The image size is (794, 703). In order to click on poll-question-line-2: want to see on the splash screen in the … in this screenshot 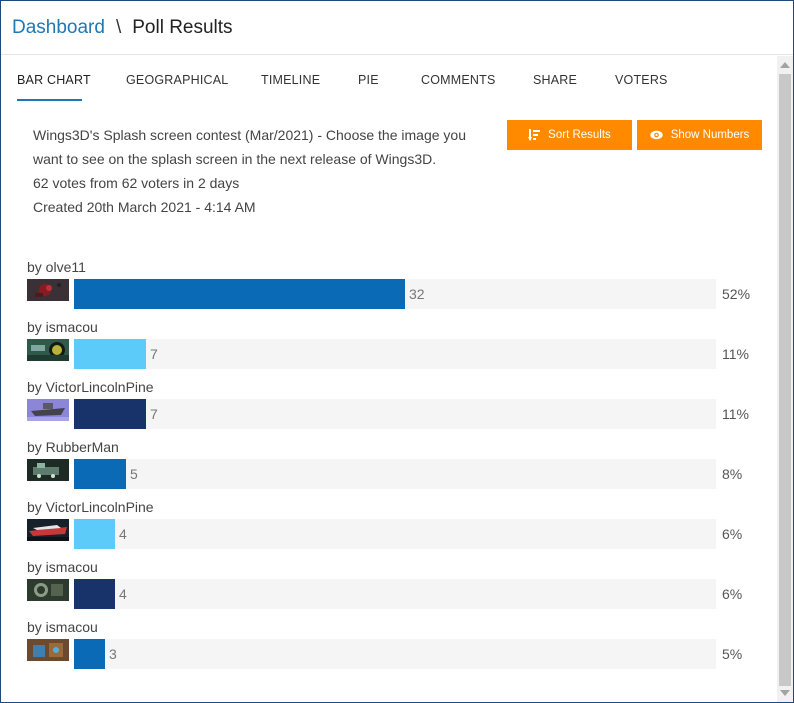, I will do `click(235, 159)`.